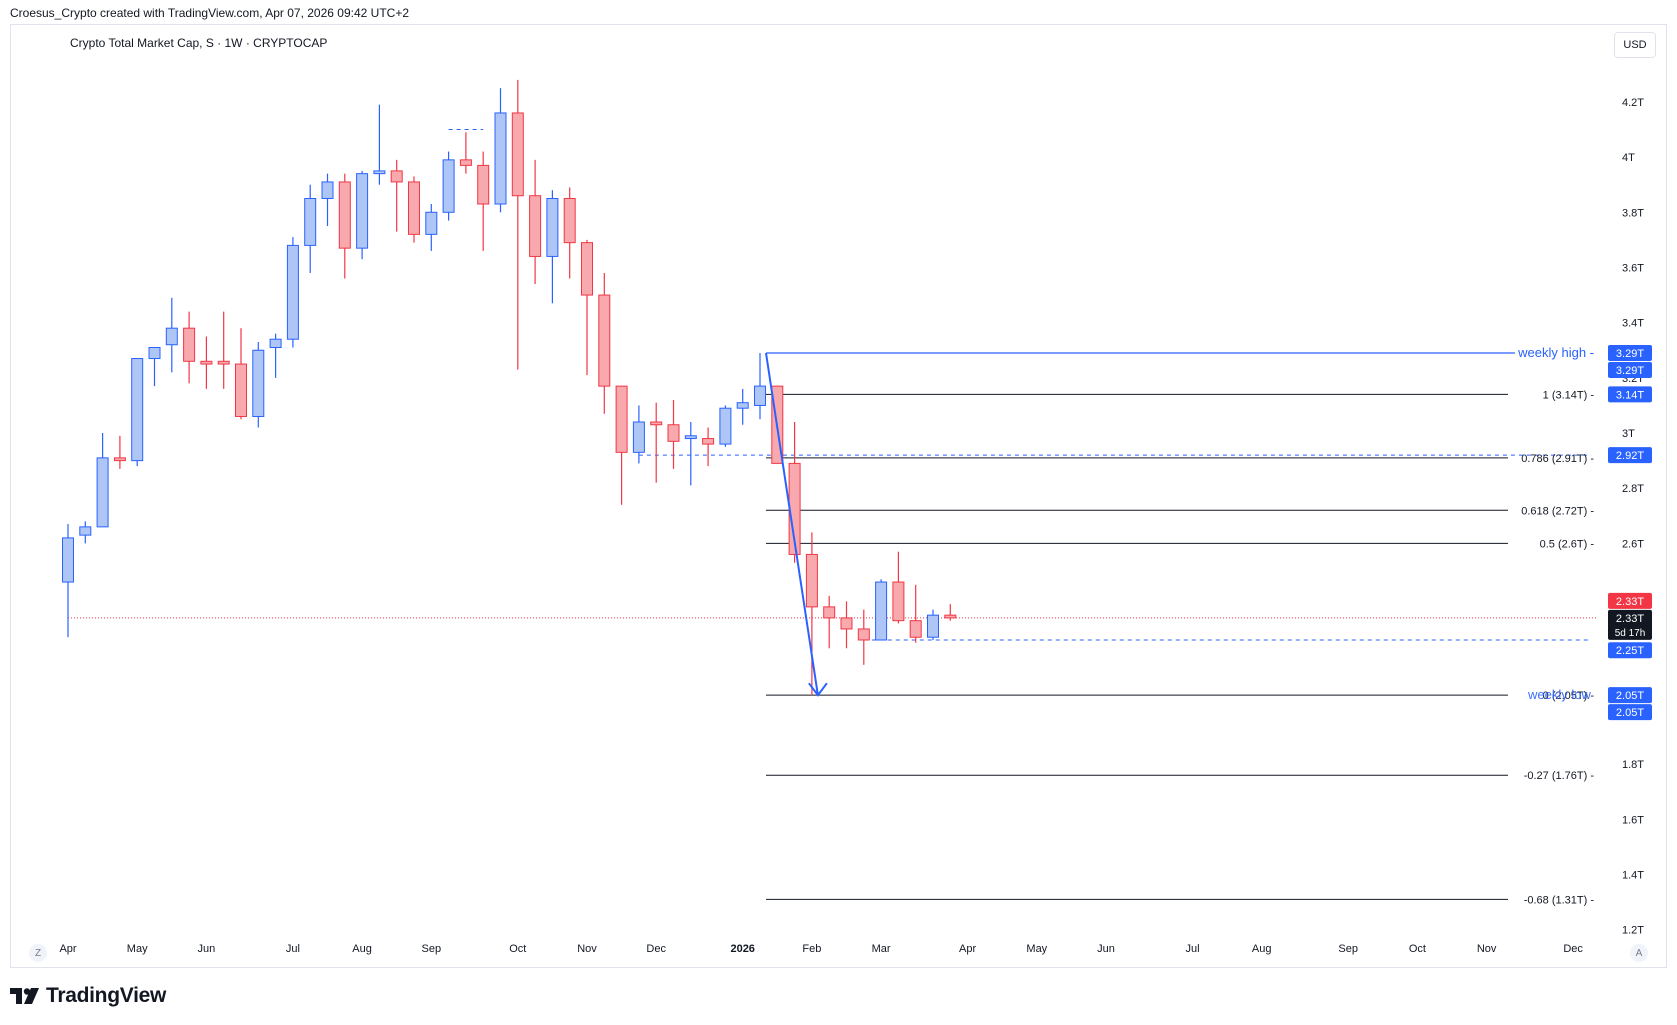 This screenshot has height=1025, width=1677. What do you see at coordinates (1559, 900) in the screenshot?
I see `fib-level-label: -0.68 (1.31T) -` at bounding box center [1559, 900].